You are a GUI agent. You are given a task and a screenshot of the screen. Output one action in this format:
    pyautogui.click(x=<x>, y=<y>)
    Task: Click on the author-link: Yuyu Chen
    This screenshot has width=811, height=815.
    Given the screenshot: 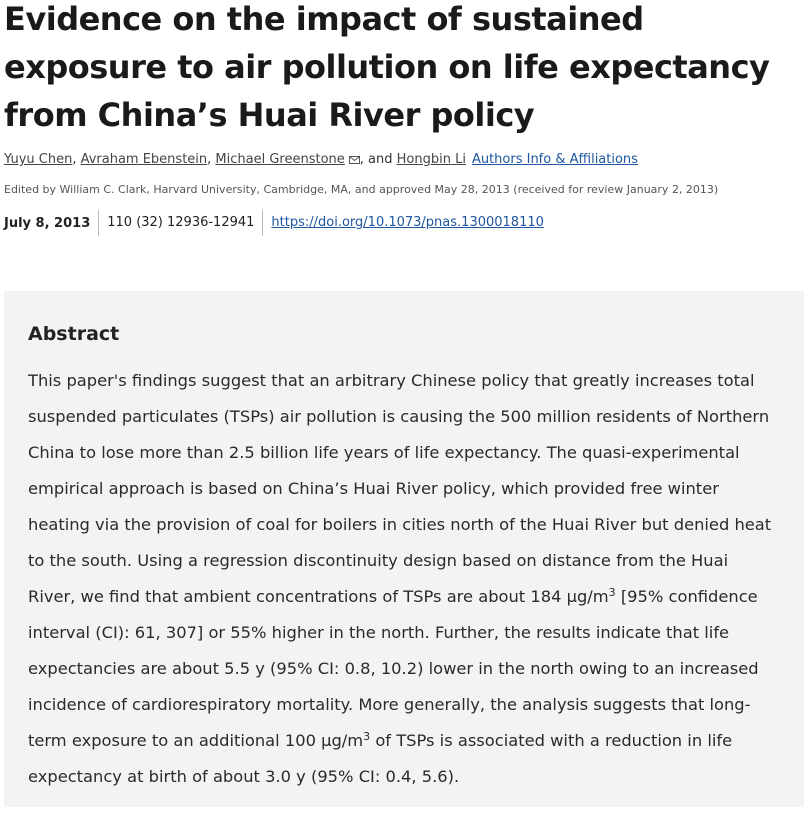 What is the action you would take?
    pyautogui.click(x=38, y=159)
    